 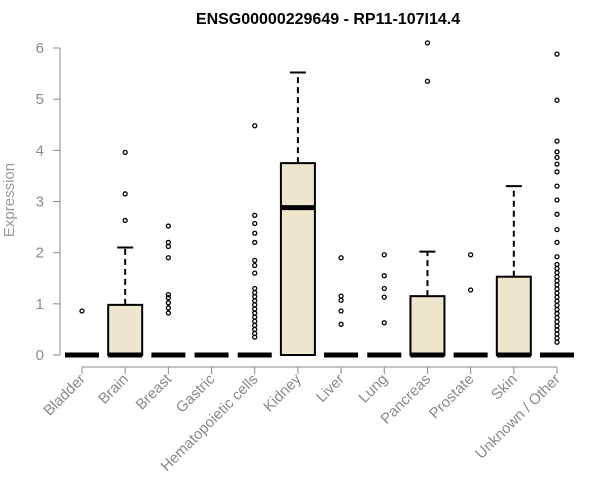 I want to click on y-tick-label: 3, so click(x=40, y=202).